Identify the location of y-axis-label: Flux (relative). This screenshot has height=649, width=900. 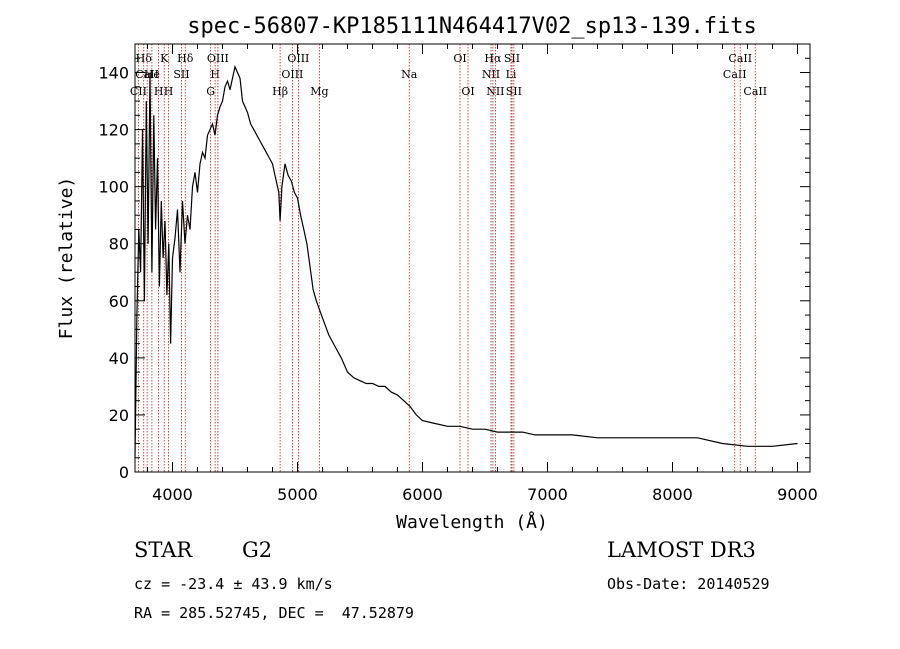
(66, 258).